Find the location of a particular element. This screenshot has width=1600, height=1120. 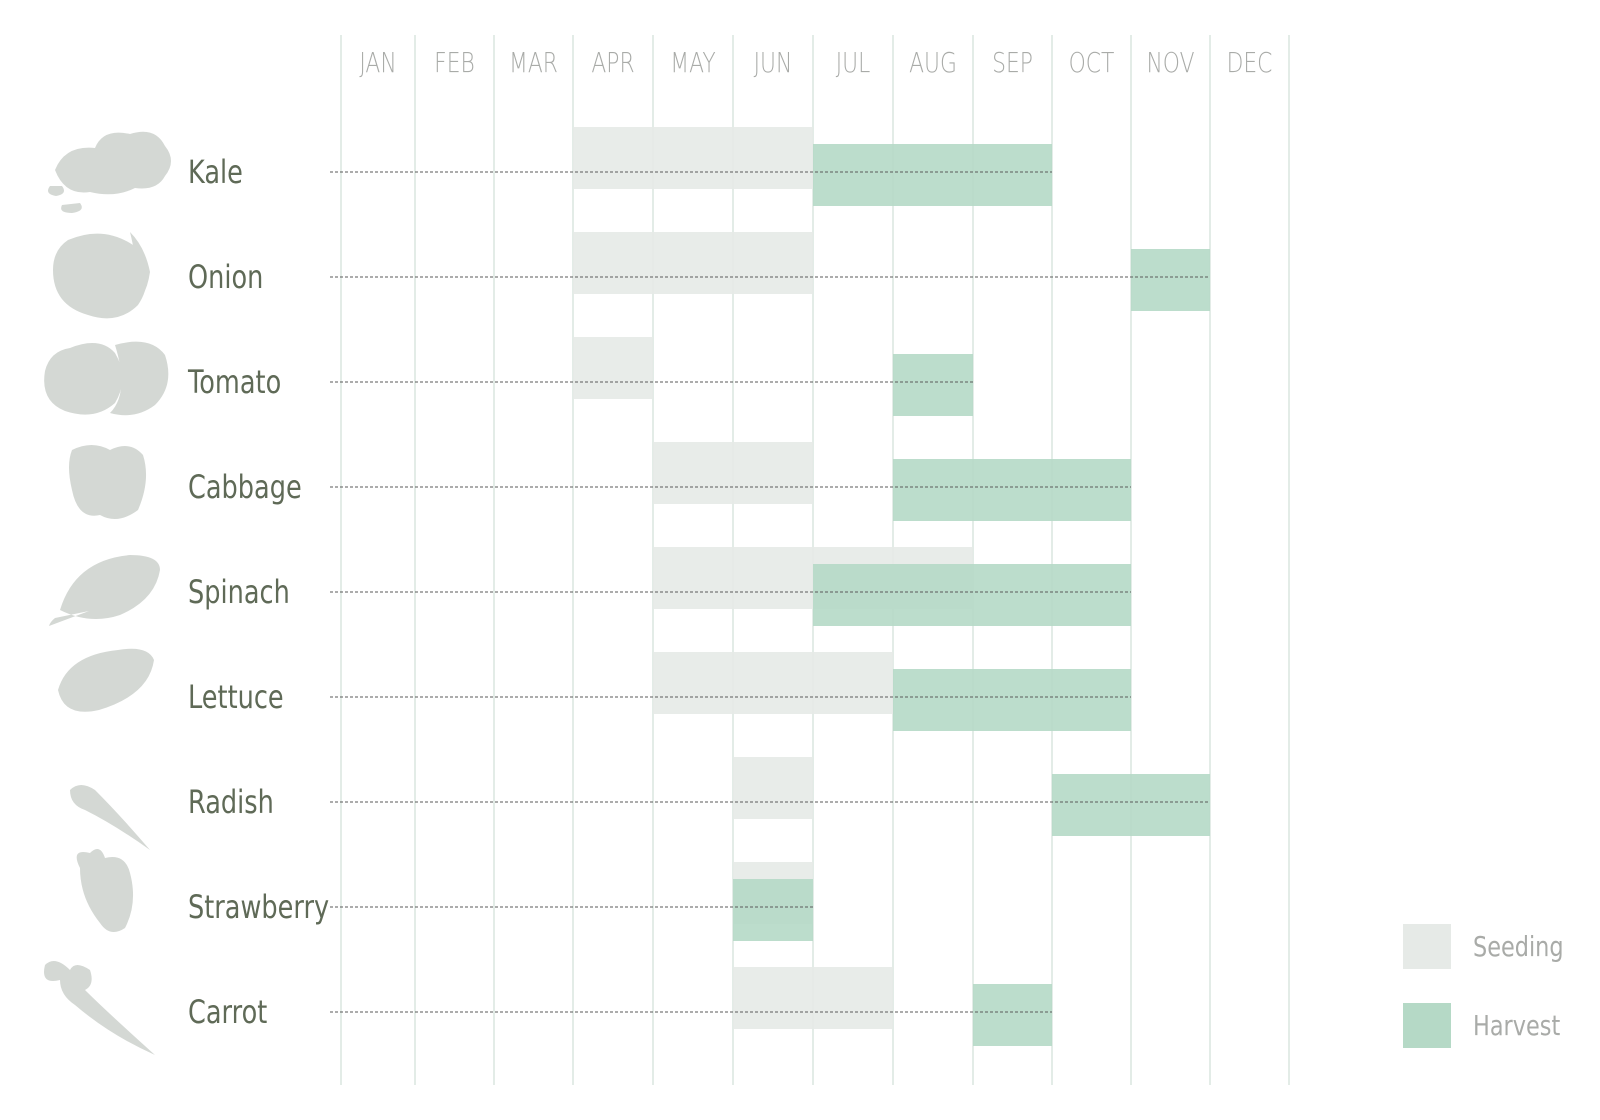

crop-label-cabbage: Cabbage is located at coordinates (245, 487).